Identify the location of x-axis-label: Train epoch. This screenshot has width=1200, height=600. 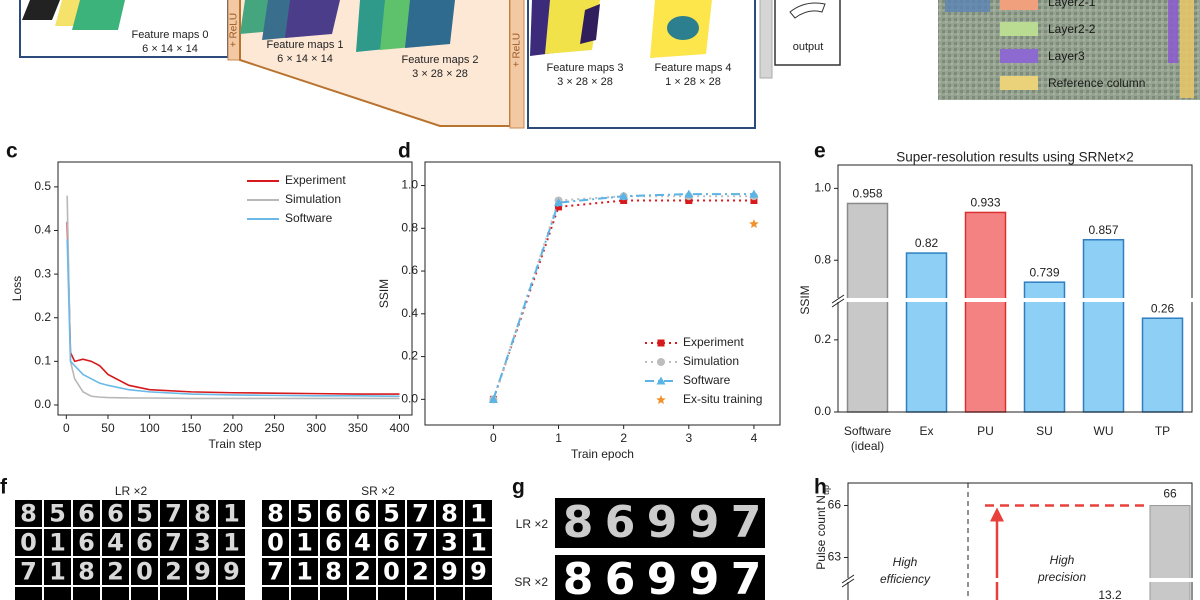
(602, 454).